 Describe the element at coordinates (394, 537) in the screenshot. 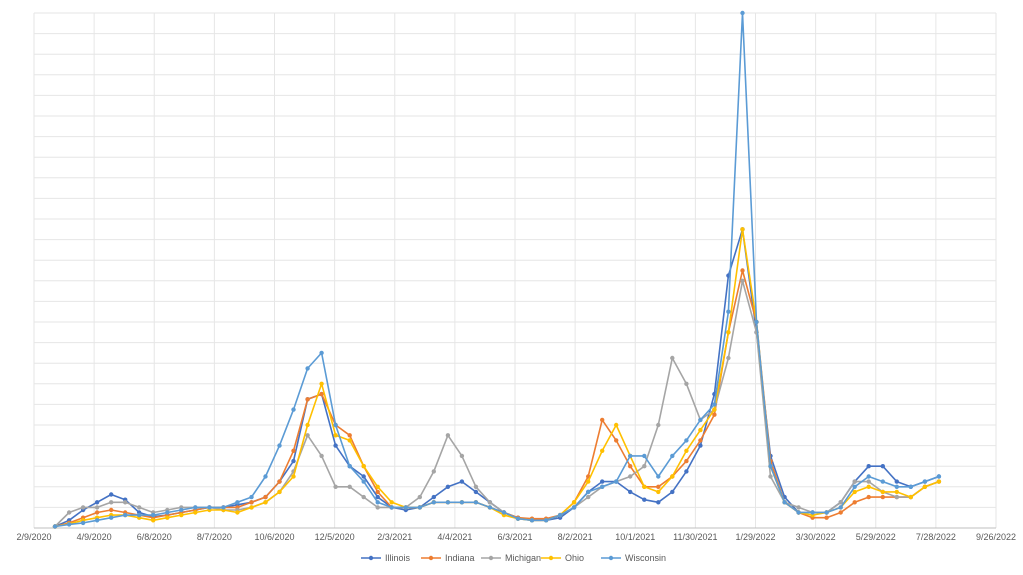

I see `x-tick-label: 2/3/2021` at that location.